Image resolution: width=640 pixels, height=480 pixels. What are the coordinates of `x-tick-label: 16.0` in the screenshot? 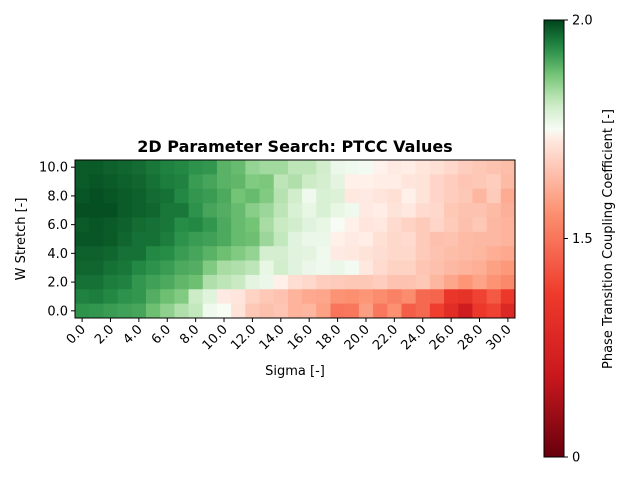 It's located at (300, 337).